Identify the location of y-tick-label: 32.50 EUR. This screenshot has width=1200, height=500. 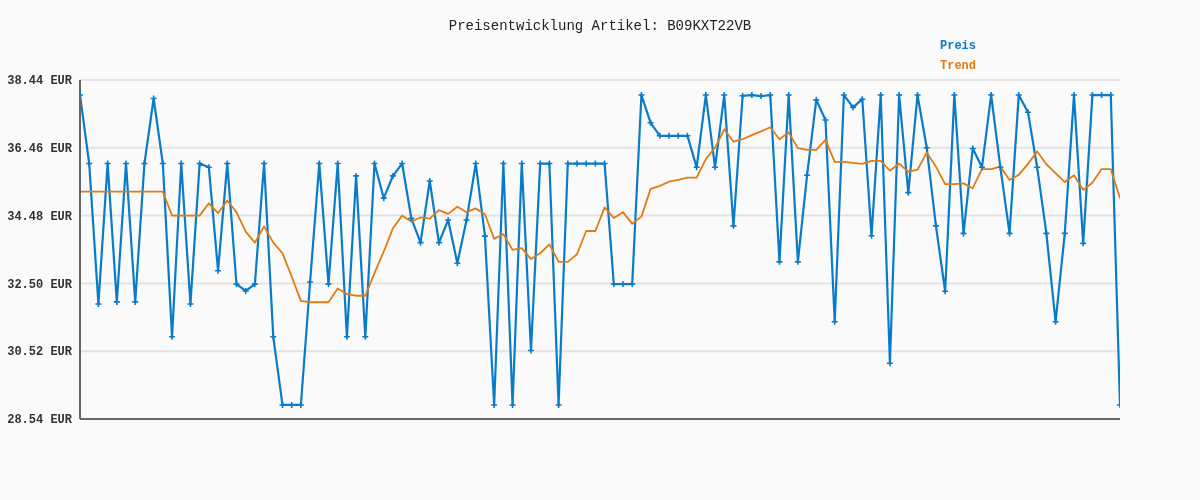
(40, 284).